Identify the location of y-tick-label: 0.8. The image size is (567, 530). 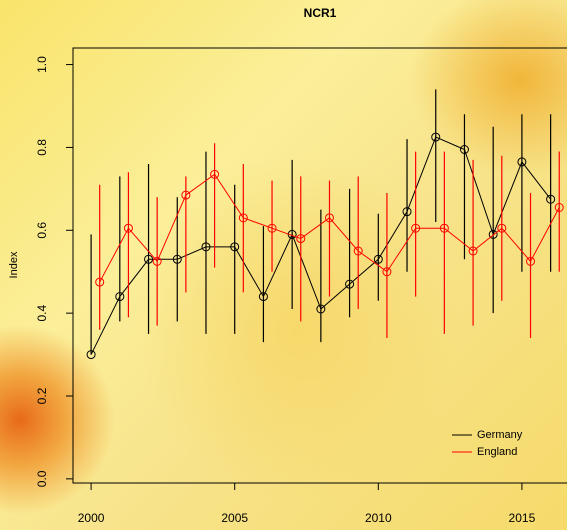
(42, 147).